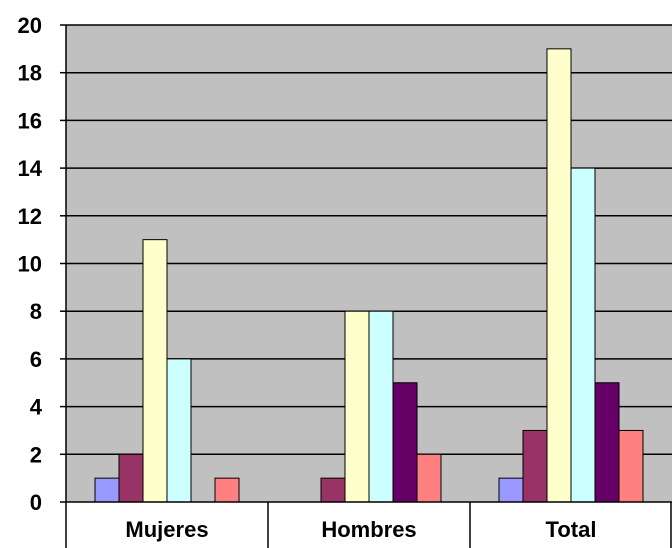 This screenshot has width=672, height=548. Describe the element at coordinates (571, 529) in the screenshot. I see `category-label: Total` at that location.